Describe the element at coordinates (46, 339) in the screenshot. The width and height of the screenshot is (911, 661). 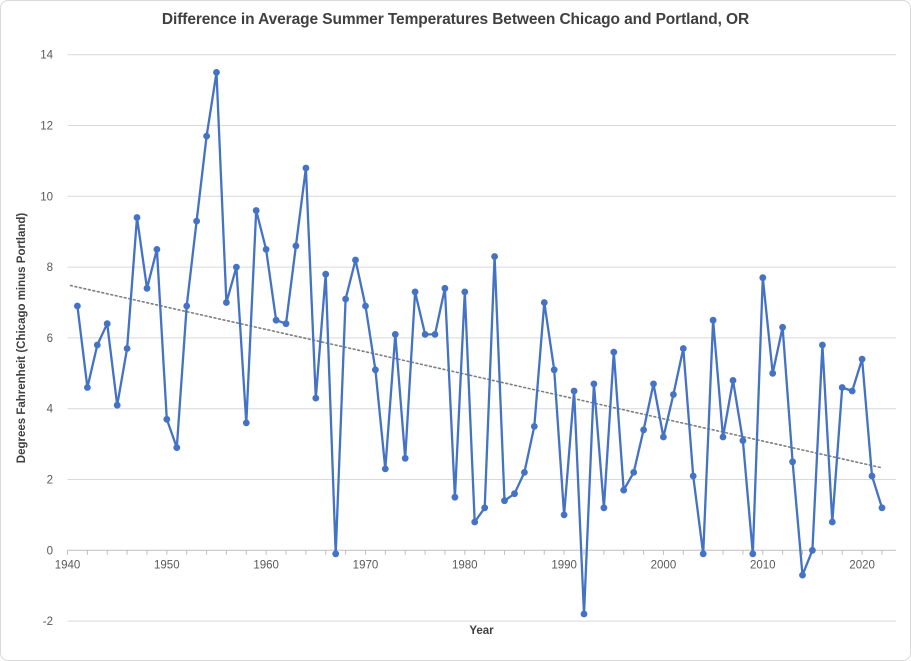
I see `y-tick-labels: -2 0 2 4 6 8 10 12 14` at that location.